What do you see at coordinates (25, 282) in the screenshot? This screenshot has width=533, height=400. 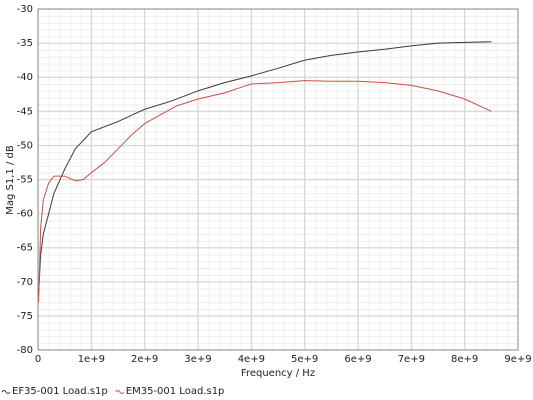 I see `y-tick-label: -70` at bounding box center [25, 282].